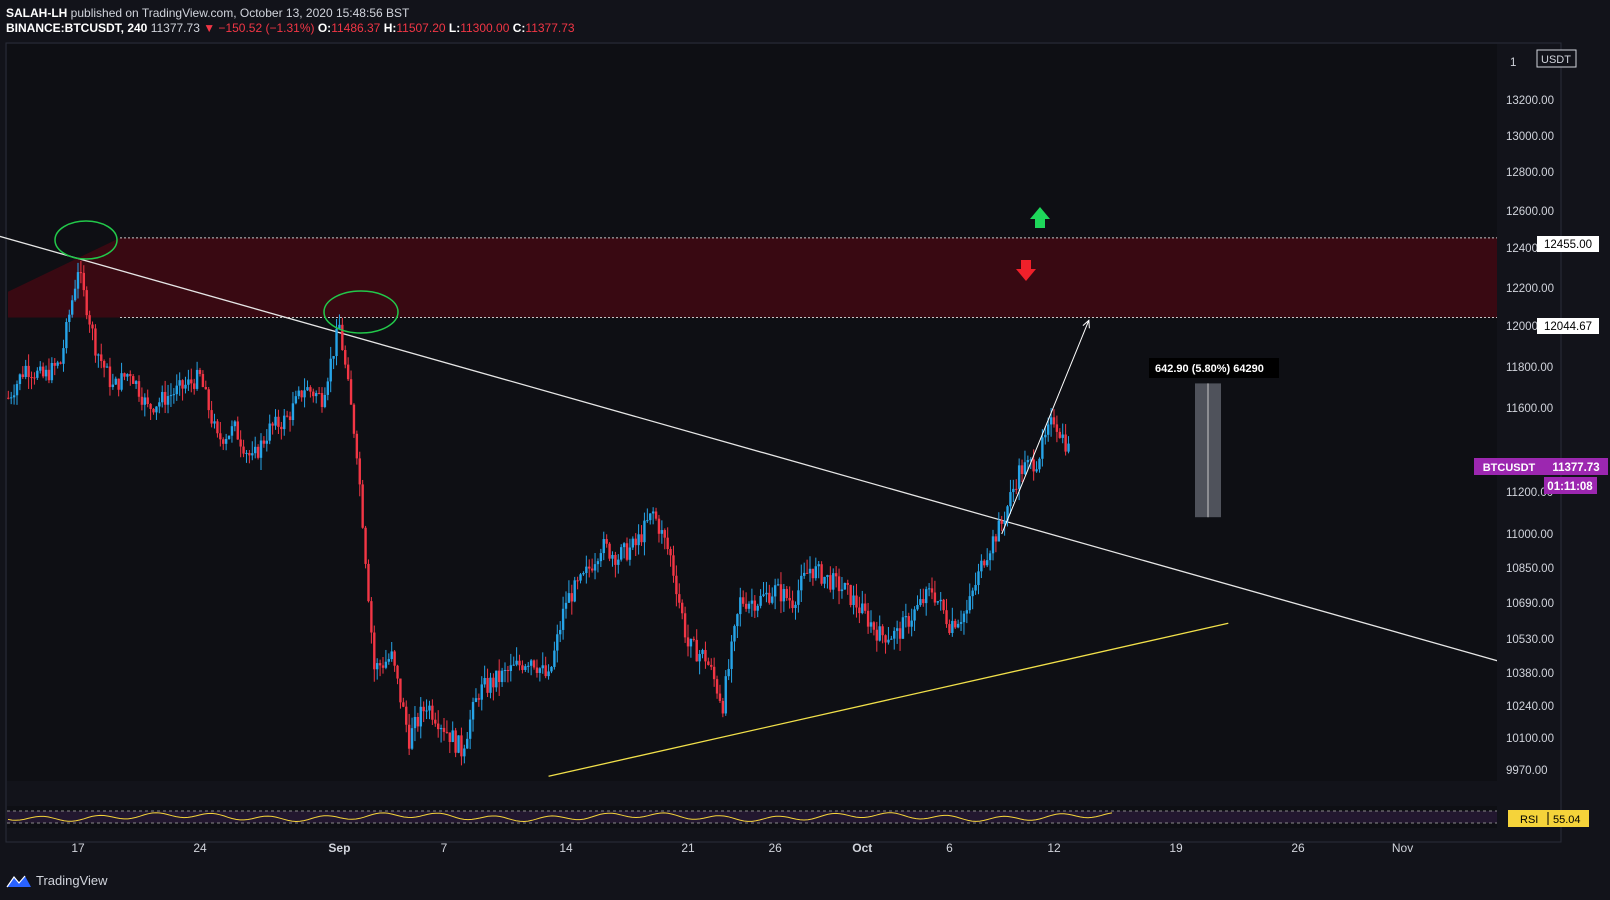  I want to click on high-value: 11507.20, so click(421, 28).